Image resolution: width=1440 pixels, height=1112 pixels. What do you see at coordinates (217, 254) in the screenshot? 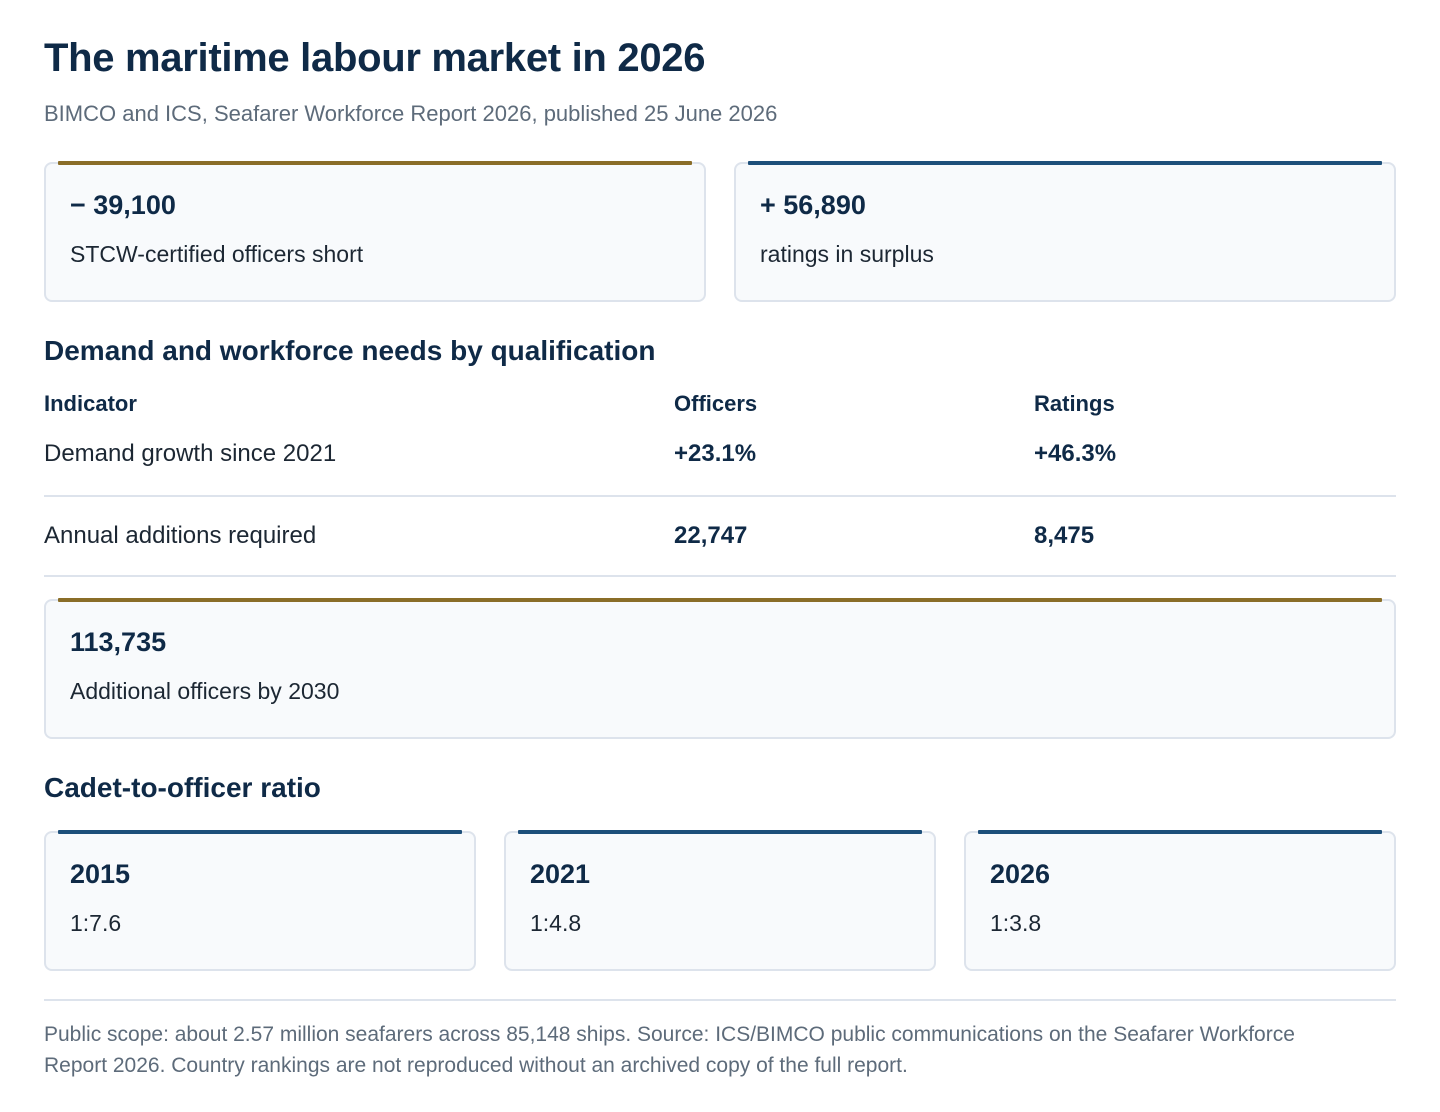
I see `kpi-label: STCW-certified officers short` at bounding box center [217, 254].